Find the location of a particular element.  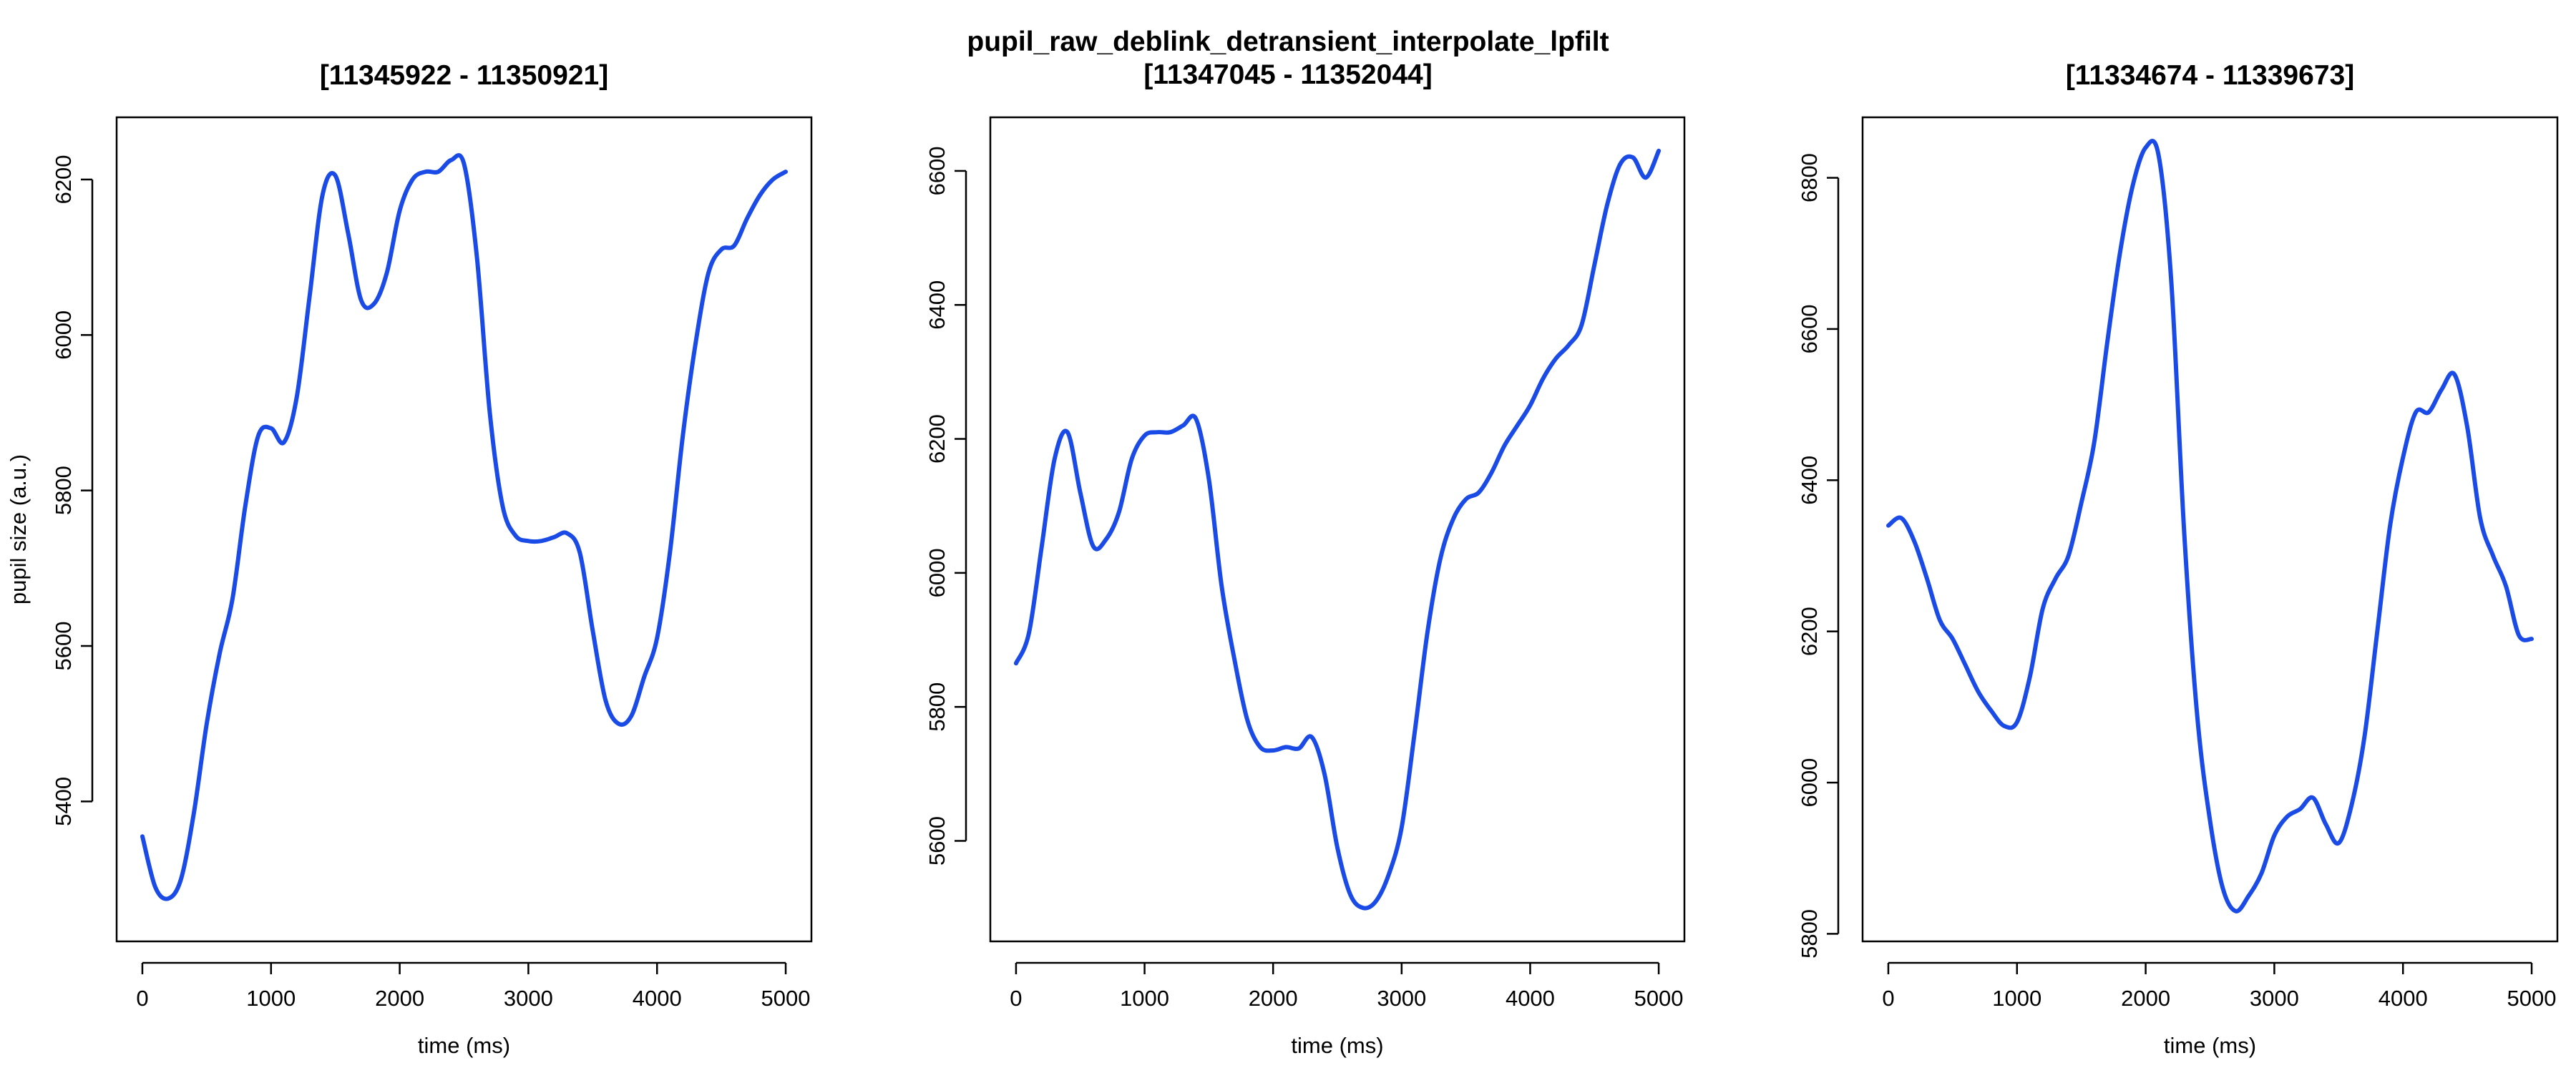

panel-1-y-tick-label: 6200 is located at coordinates (63, 180).